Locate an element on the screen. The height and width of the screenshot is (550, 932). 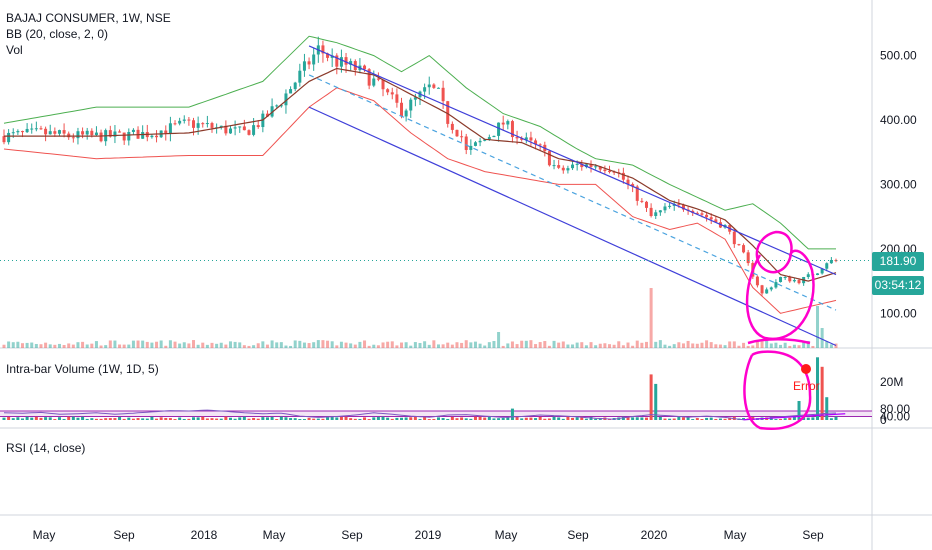
price-axis-label: 300.00 is located at coordinates (898, 184).